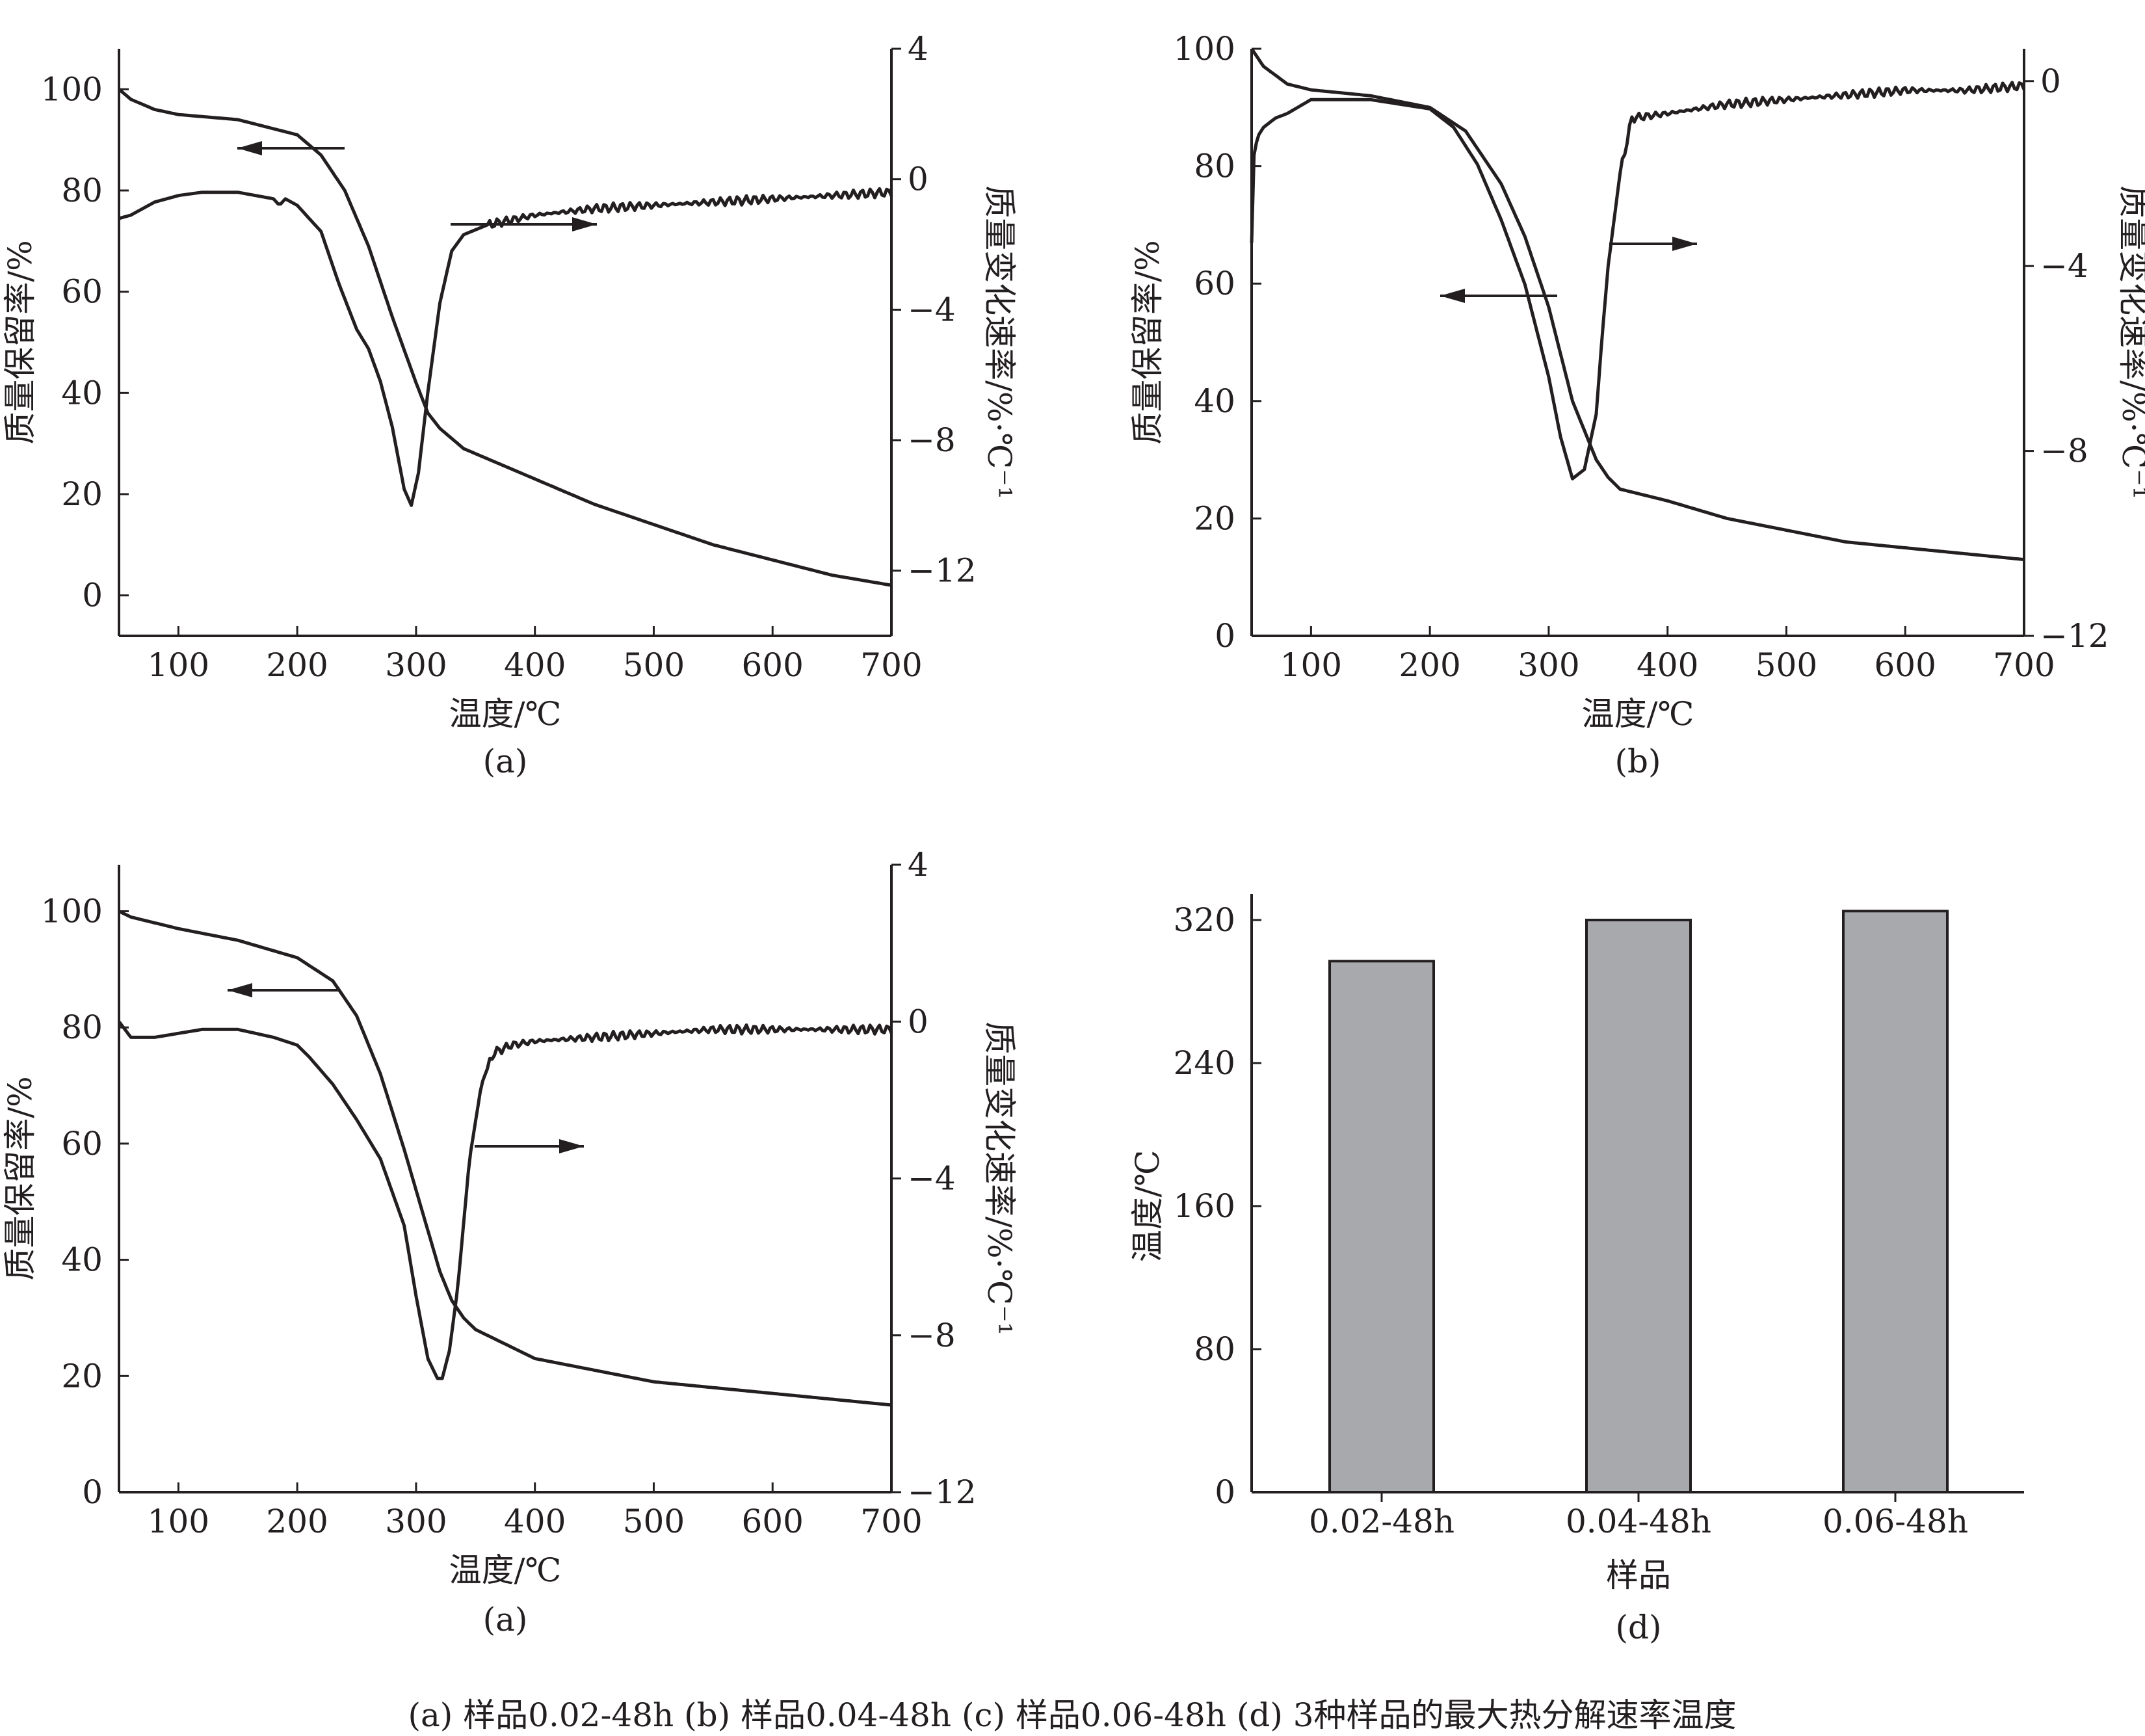 Image resolution: width=2145 pixels, height=1736 pixels. Describe the element at coordinates (1382, 1522) in the screenshot. I see `x-tick-label-0.02-48h: 0.02-48h` at that location.